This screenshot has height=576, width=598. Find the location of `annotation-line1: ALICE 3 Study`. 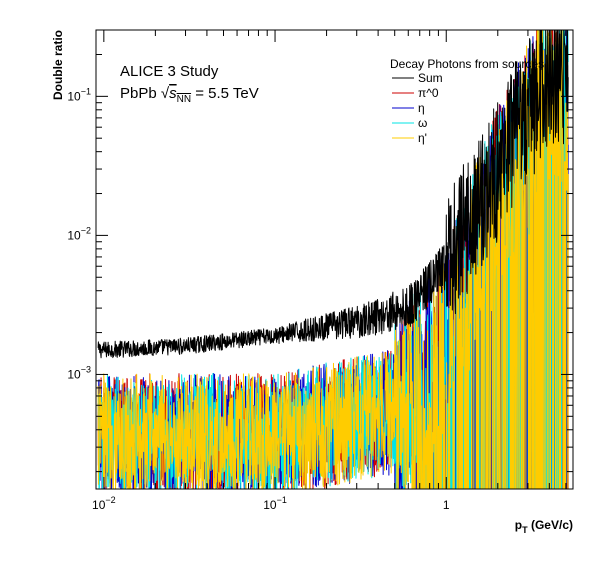

annotation-line1: ALICE 3 Study is located at coordinates (169, 71).